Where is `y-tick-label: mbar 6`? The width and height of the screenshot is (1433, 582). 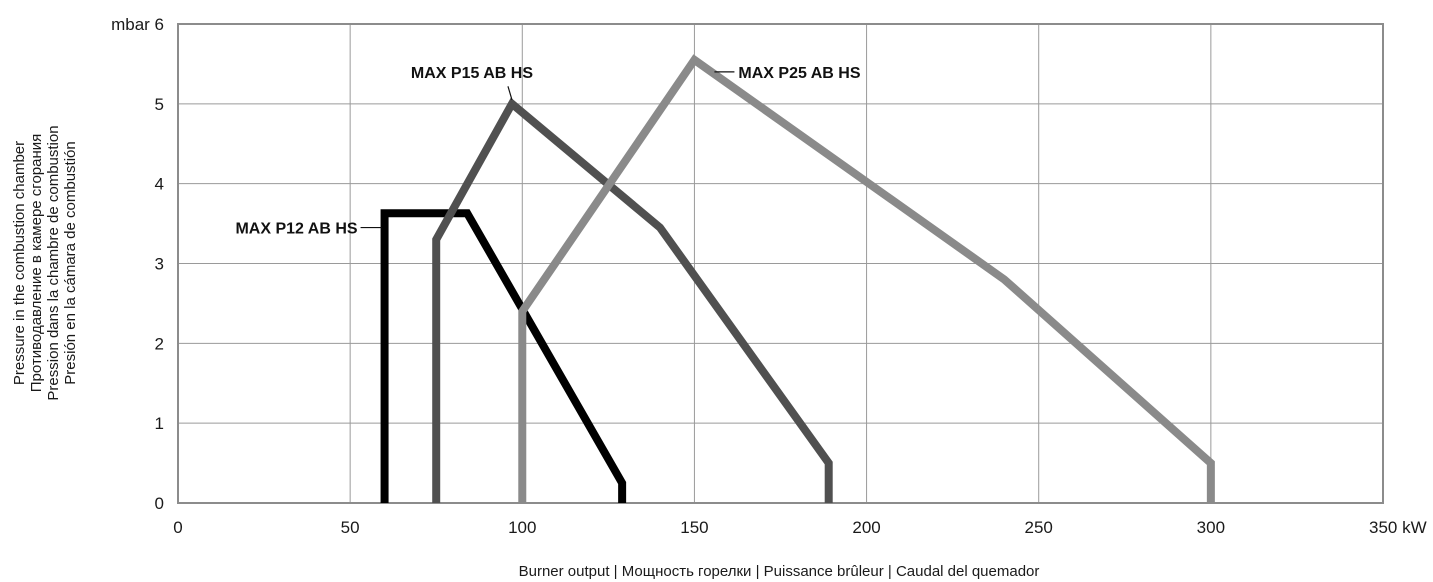 y-tick-label: mbar 6 is located at coordinates (137, 24).